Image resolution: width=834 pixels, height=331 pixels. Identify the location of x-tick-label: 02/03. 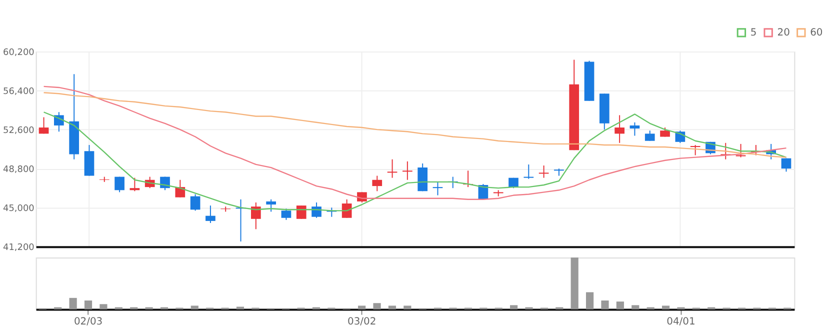
(88, 322).